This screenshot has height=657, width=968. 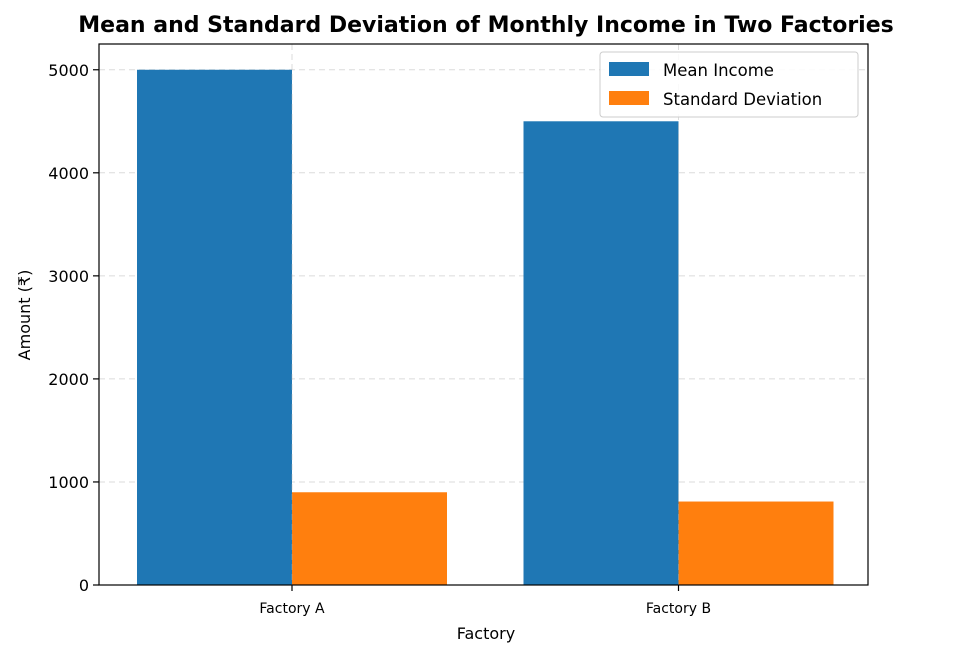 I want to click on legend-box, so click(x=729, y=84).